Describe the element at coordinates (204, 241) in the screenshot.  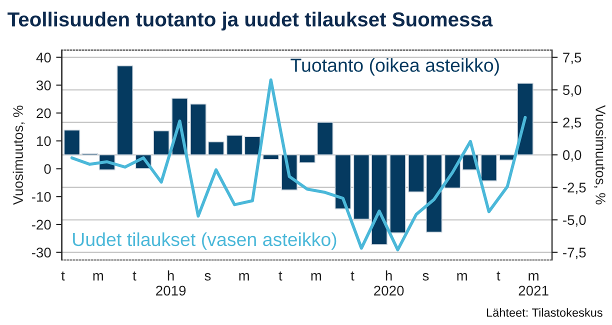
I see `series-label: Uudet tilaukset (vasen asteikko)` at that location.